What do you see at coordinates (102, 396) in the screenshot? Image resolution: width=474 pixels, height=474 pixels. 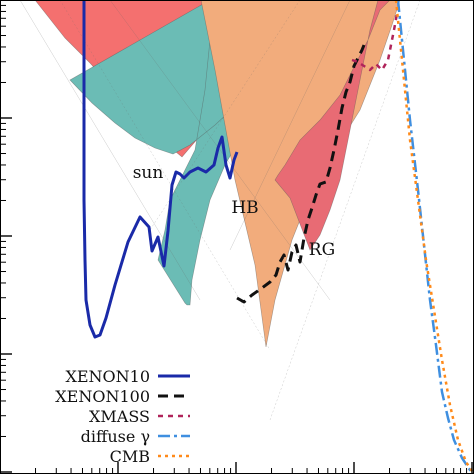 I see `legend-label: XENON100` at bounding box center [102, 396].